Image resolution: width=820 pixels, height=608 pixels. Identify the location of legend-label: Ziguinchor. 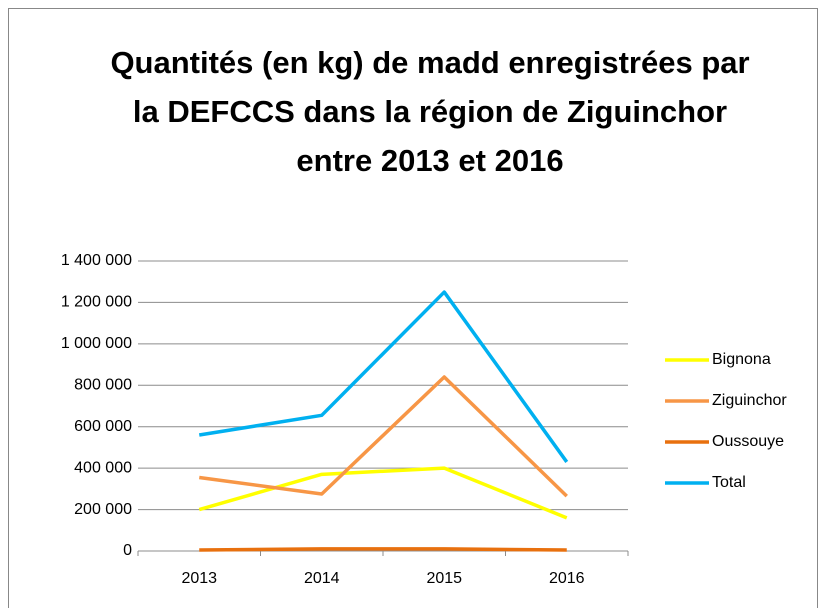
(749, 400).